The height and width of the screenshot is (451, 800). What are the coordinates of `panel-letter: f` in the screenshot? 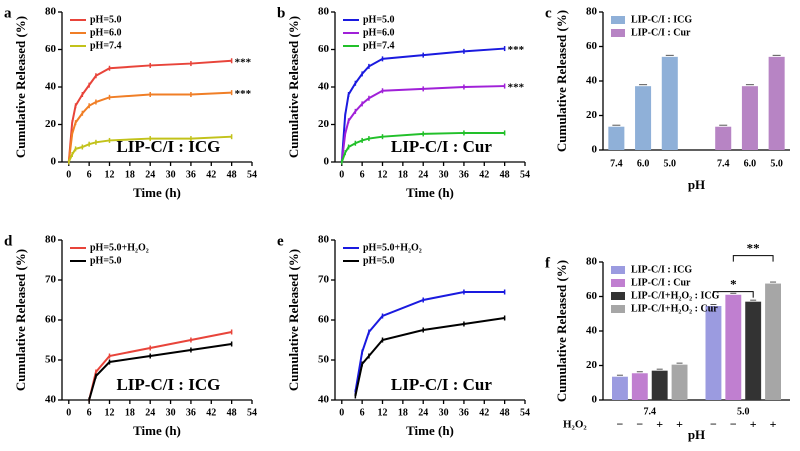 It's located at (548, 263).